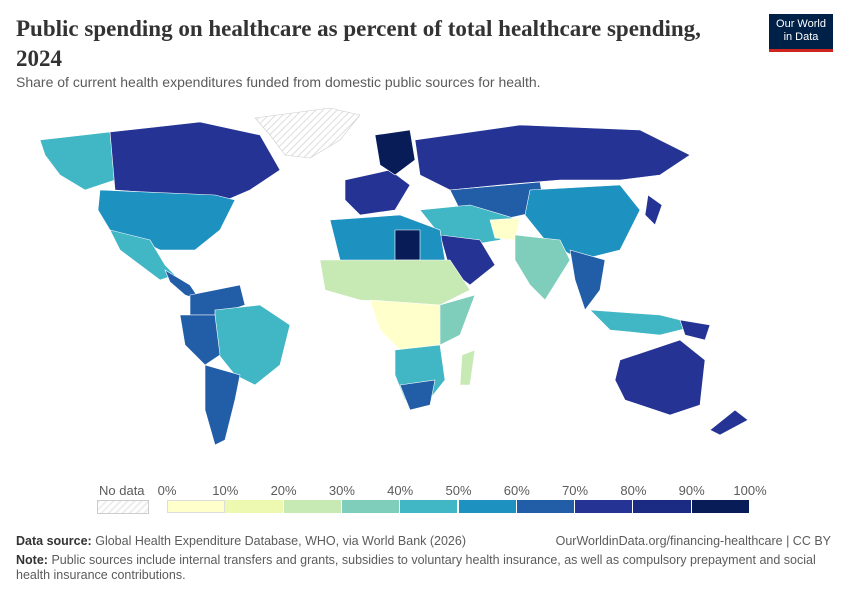 The height and width of the screenshot is (600, 850). What do you see at coordinates (400, 490) in the screenshot?
I see `legend-tick: 40%` at bounding box center [400, 490].